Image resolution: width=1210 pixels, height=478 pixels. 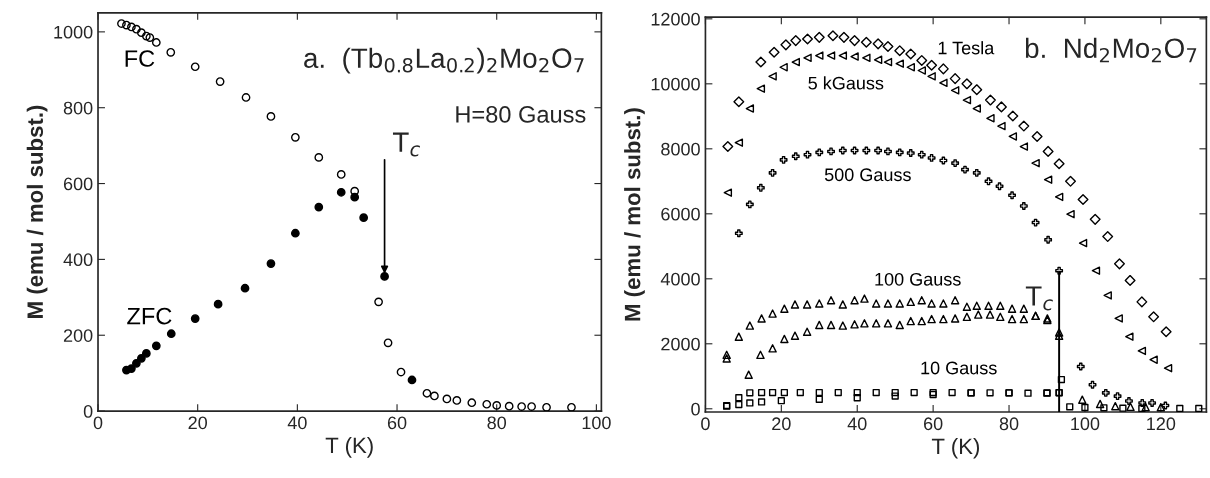 What do you see at coordinates (680, 344) in the screenshot?
I see `y-tick-label: 2000` at bounding box center [680, 344].